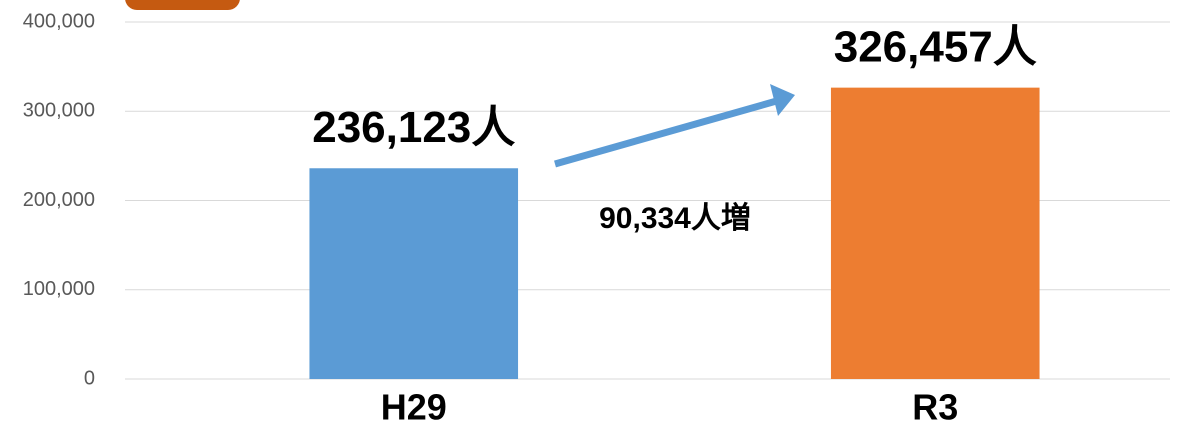  Describe the element at coordinates (89, 378) in the screenshot. I see `y-tick-label: 0` at that location.